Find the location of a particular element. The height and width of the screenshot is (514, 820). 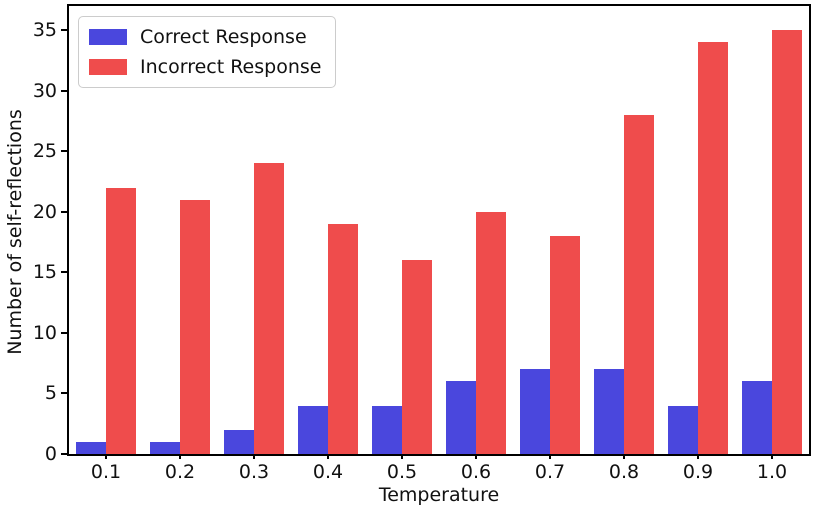

y-tick-label: 10 is located at coordinates (44, 332).